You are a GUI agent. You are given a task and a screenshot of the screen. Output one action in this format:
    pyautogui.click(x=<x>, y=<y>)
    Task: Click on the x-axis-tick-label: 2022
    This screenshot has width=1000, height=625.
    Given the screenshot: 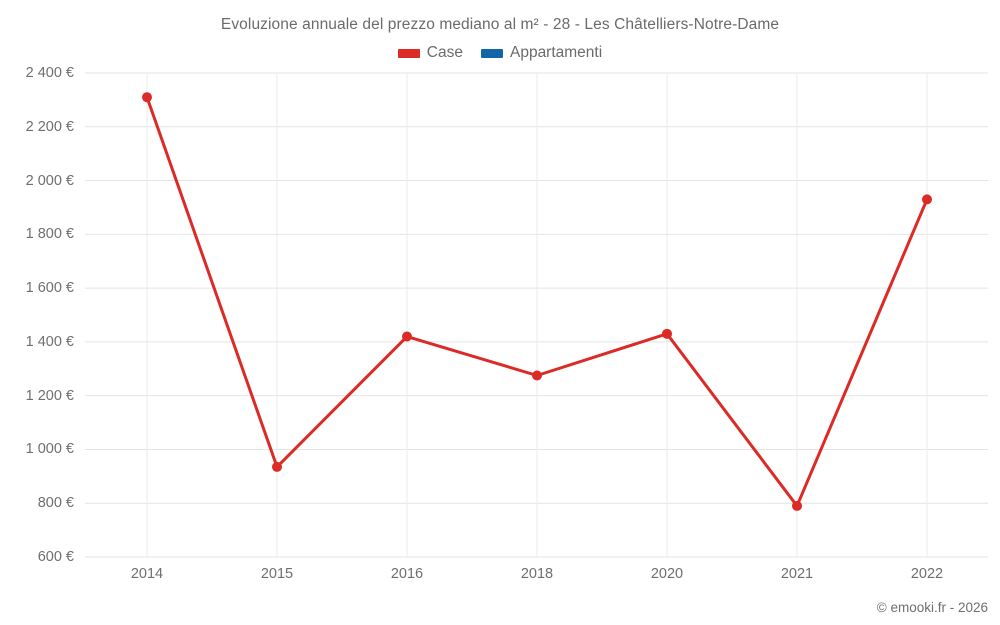 What is the action you would take?
    pyautogui.click(x=927, y=574)
    